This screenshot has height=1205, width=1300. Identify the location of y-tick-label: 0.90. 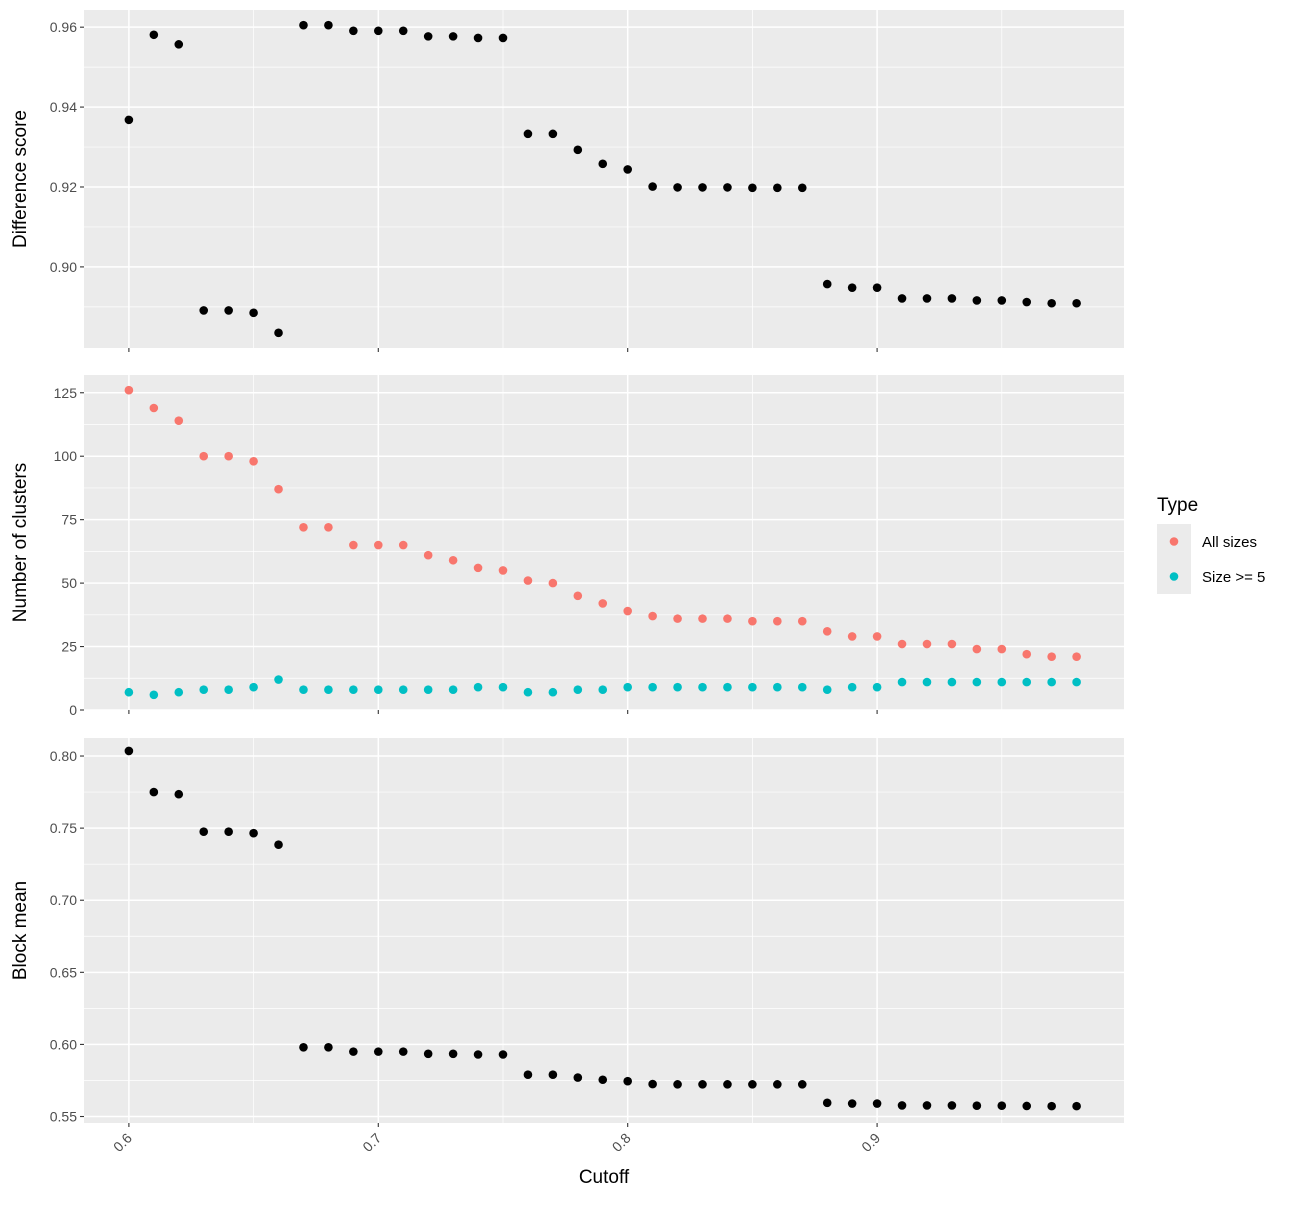
(63, 267).